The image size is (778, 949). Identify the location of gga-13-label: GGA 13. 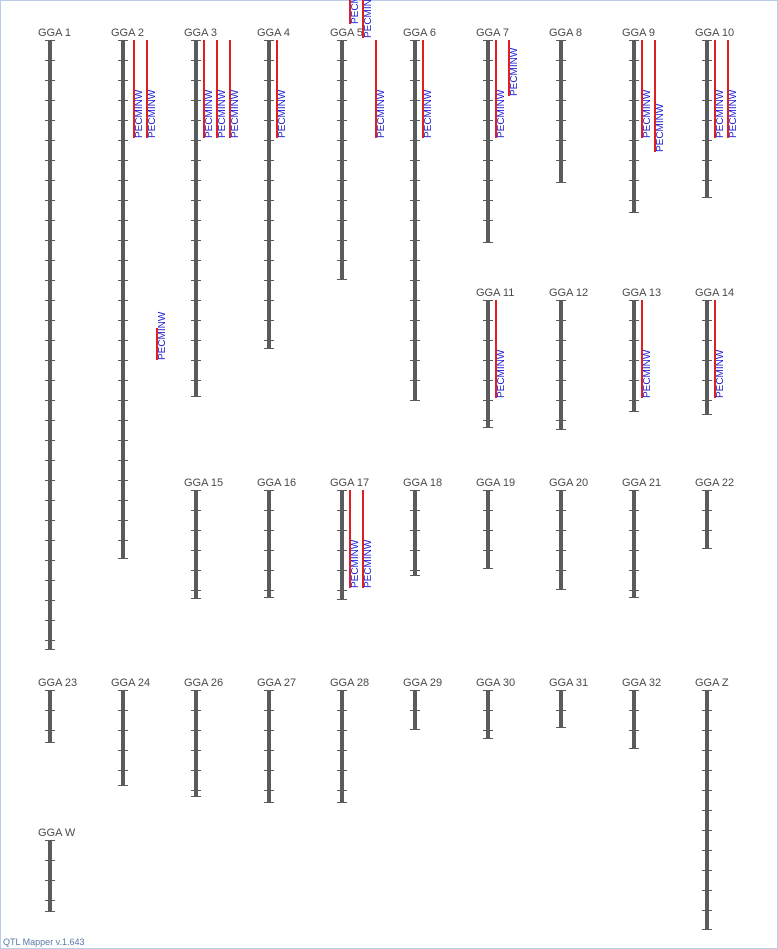
(641, 293).